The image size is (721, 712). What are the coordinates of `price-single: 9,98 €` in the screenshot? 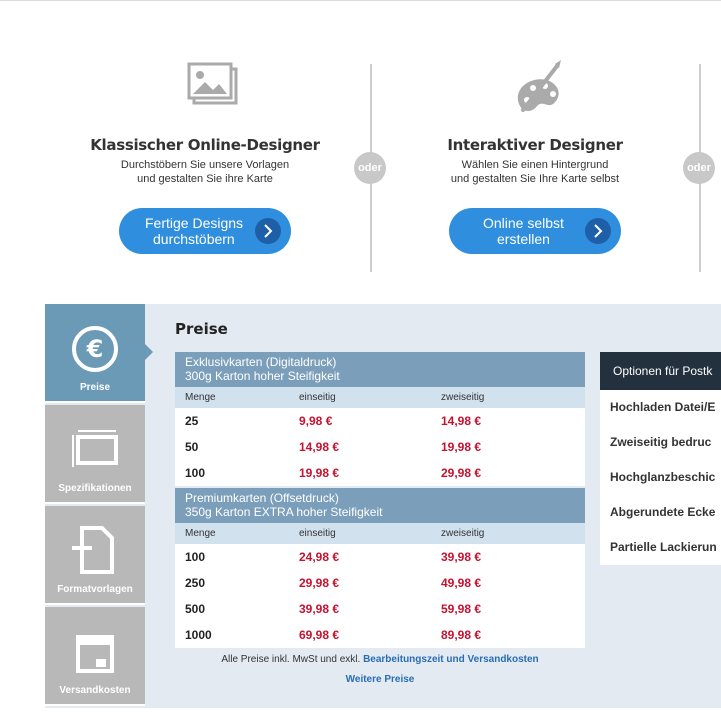 It's located at (316, 421).